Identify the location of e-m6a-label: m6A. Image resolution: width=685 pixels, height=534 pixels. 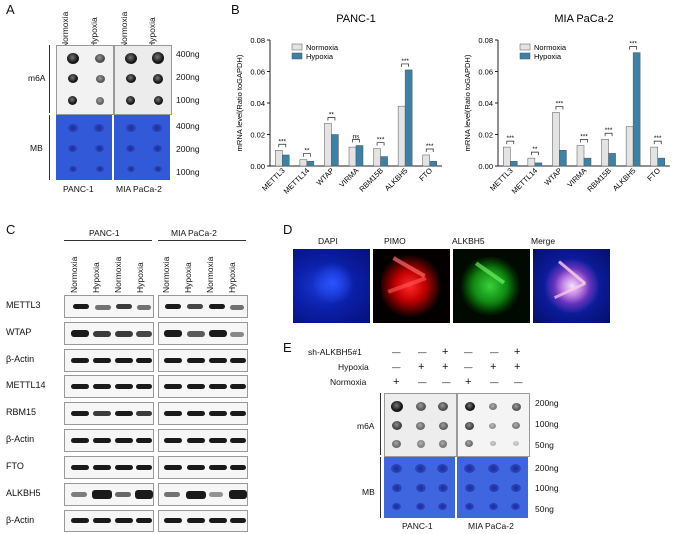
(366, 426).